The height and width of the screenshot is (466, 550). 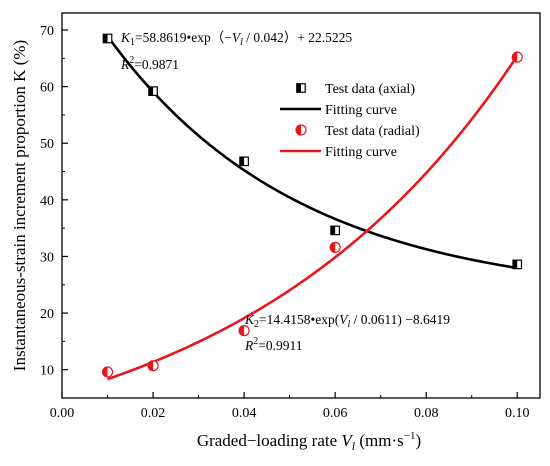 I want to click on x-tick-label: 0.04, so click(x=244, y=413).